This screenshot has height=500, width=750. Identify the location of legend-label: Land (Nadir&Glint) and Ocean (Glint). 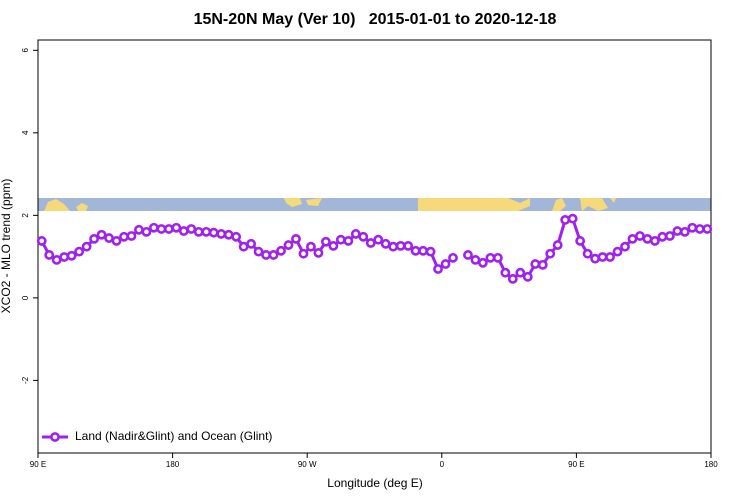
(173, 436).